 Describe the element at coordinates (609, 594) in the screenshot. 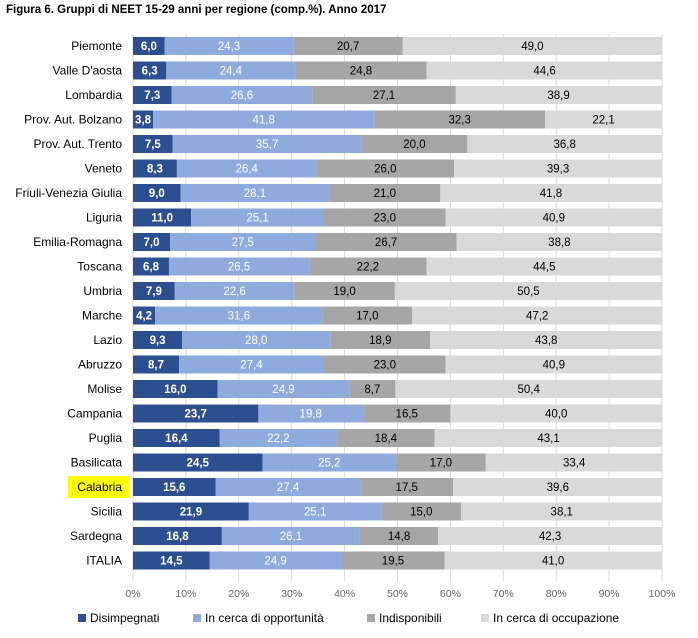

I see `x-tick-label: 90%` at that location.